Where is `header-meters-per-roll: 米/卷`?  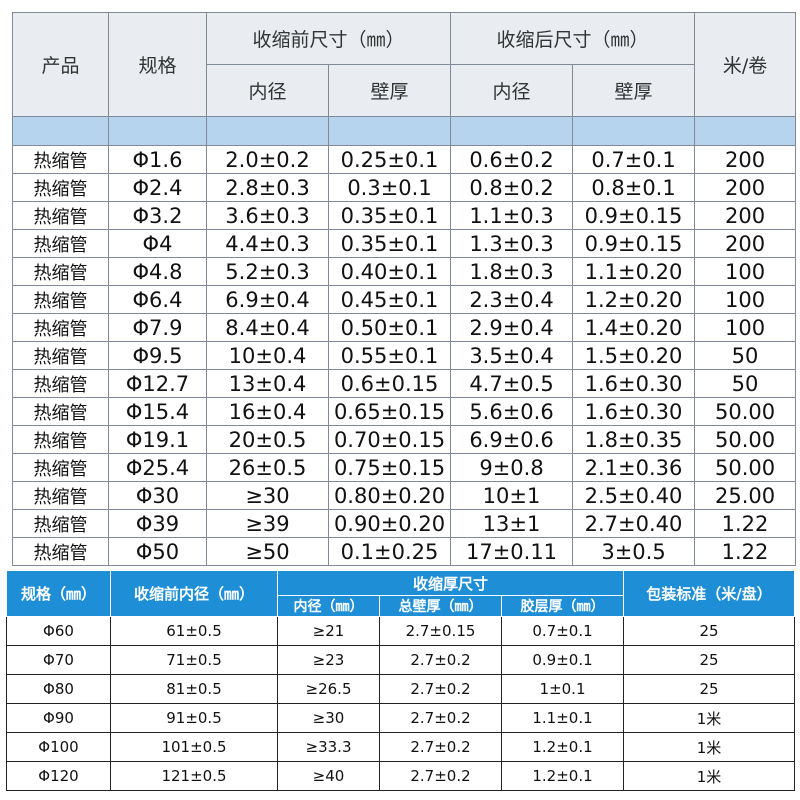
header-meters-per-roll: 米/卷 is located at coordinates (745, 64).